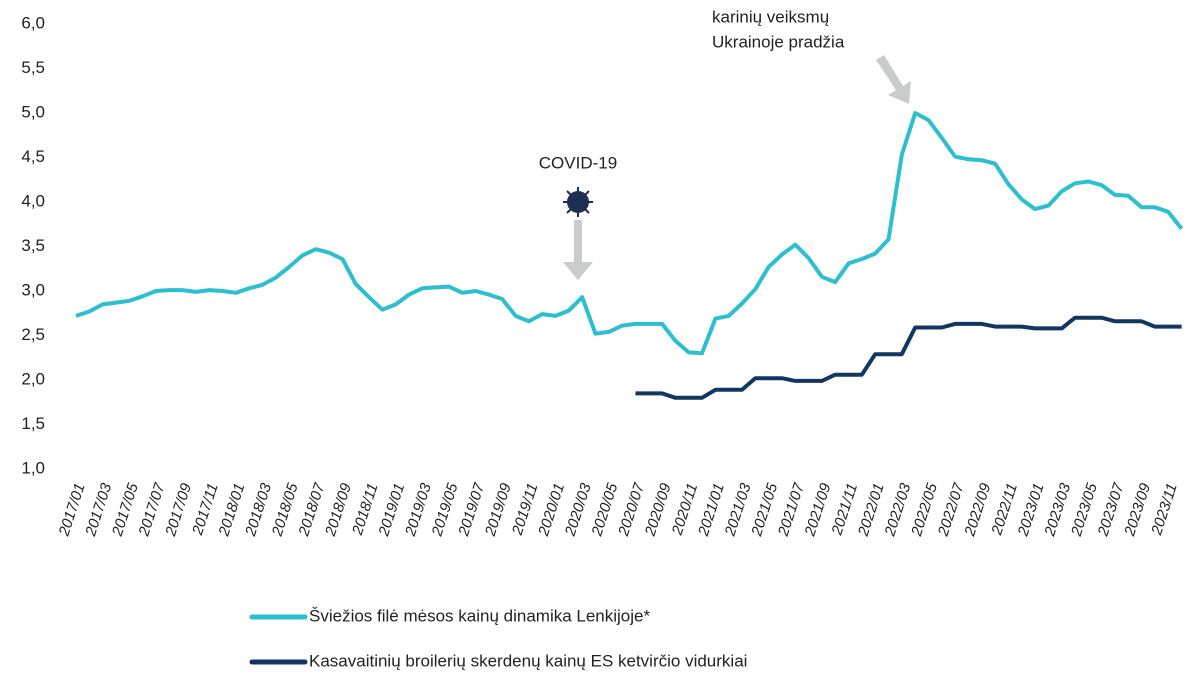 The width and height of the screenshot is (1189, 675). I want to click on y-tick-label: 5,0, so click(33, 111).